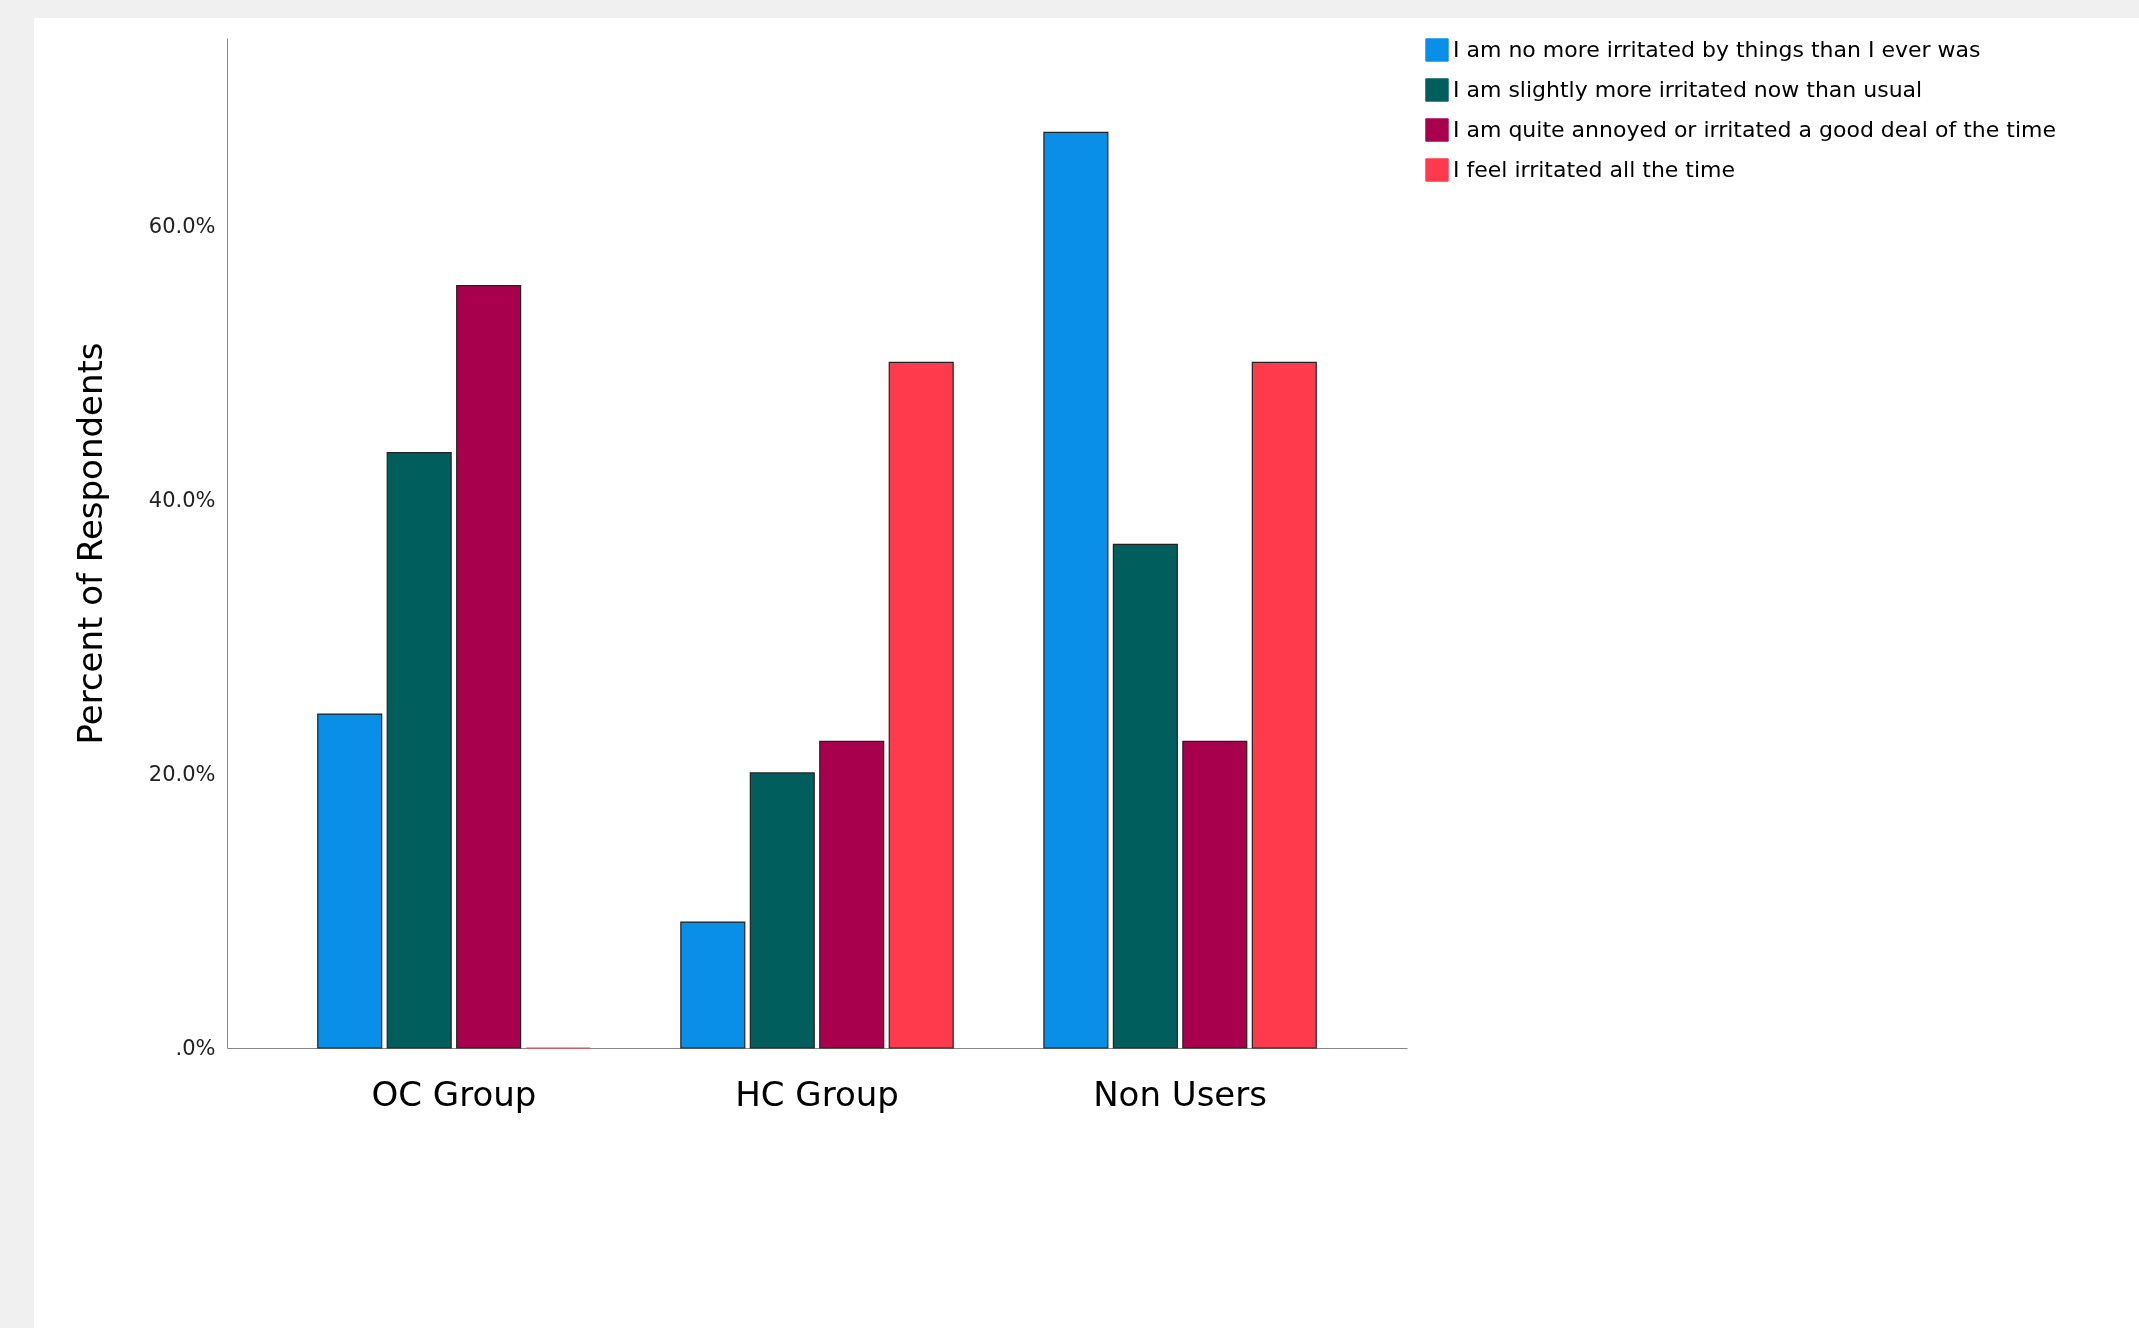  What do you see at coordinates (1594, 169) in the screenshot?
I see `legend-label: I feel irritated all the time` at bounding box center [1594, 169].